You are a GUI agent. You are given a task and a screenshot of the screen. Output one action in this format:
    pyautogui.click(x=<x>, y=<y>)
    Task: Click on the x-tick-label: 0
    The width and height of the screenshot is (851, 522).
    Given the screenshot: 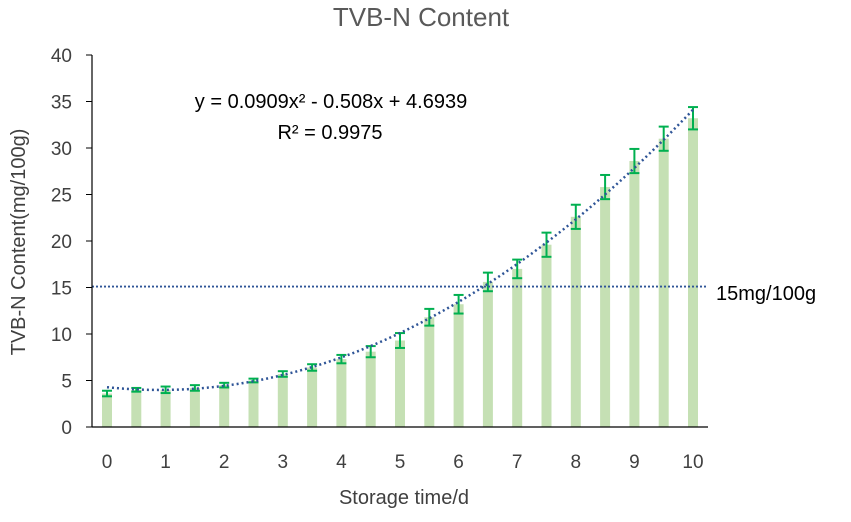 What is the action you would take?
    pyautogui.click(x=107, y=462)
    